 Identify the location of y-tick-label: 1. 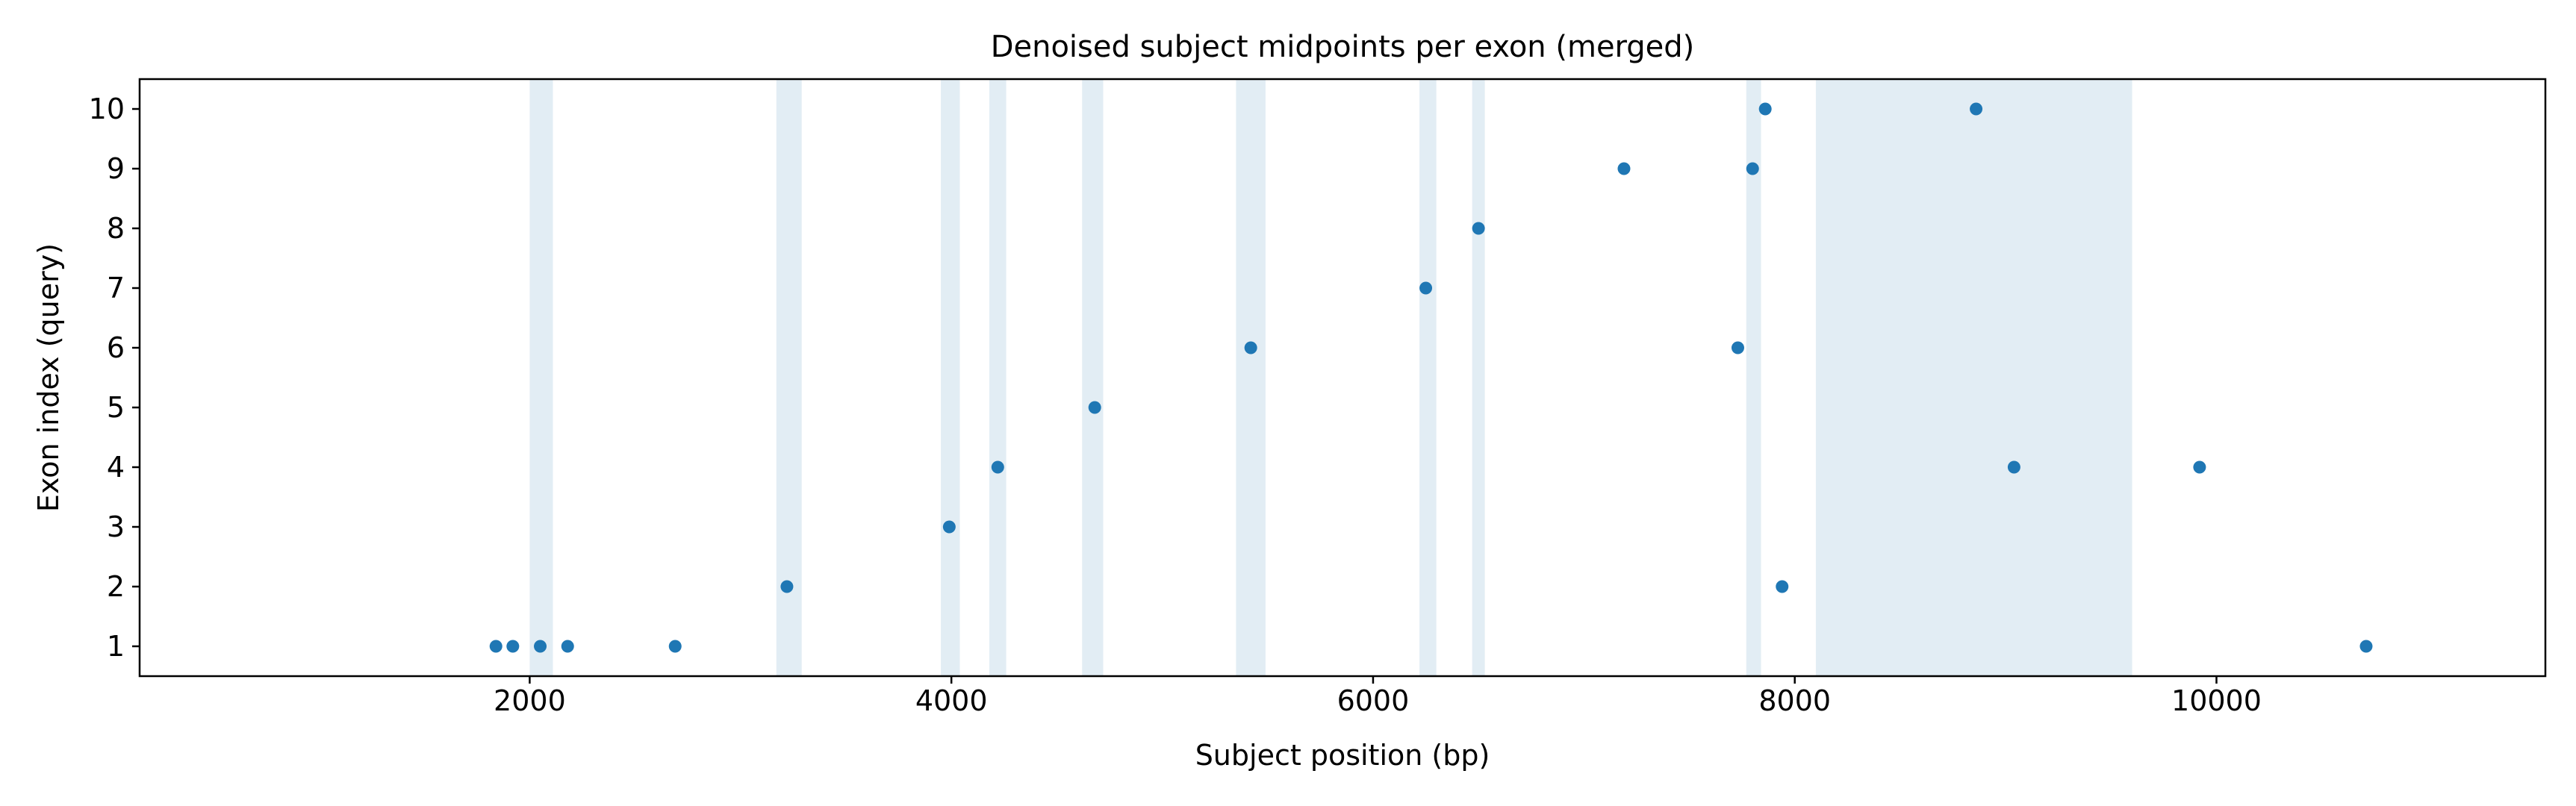
(116, 646).